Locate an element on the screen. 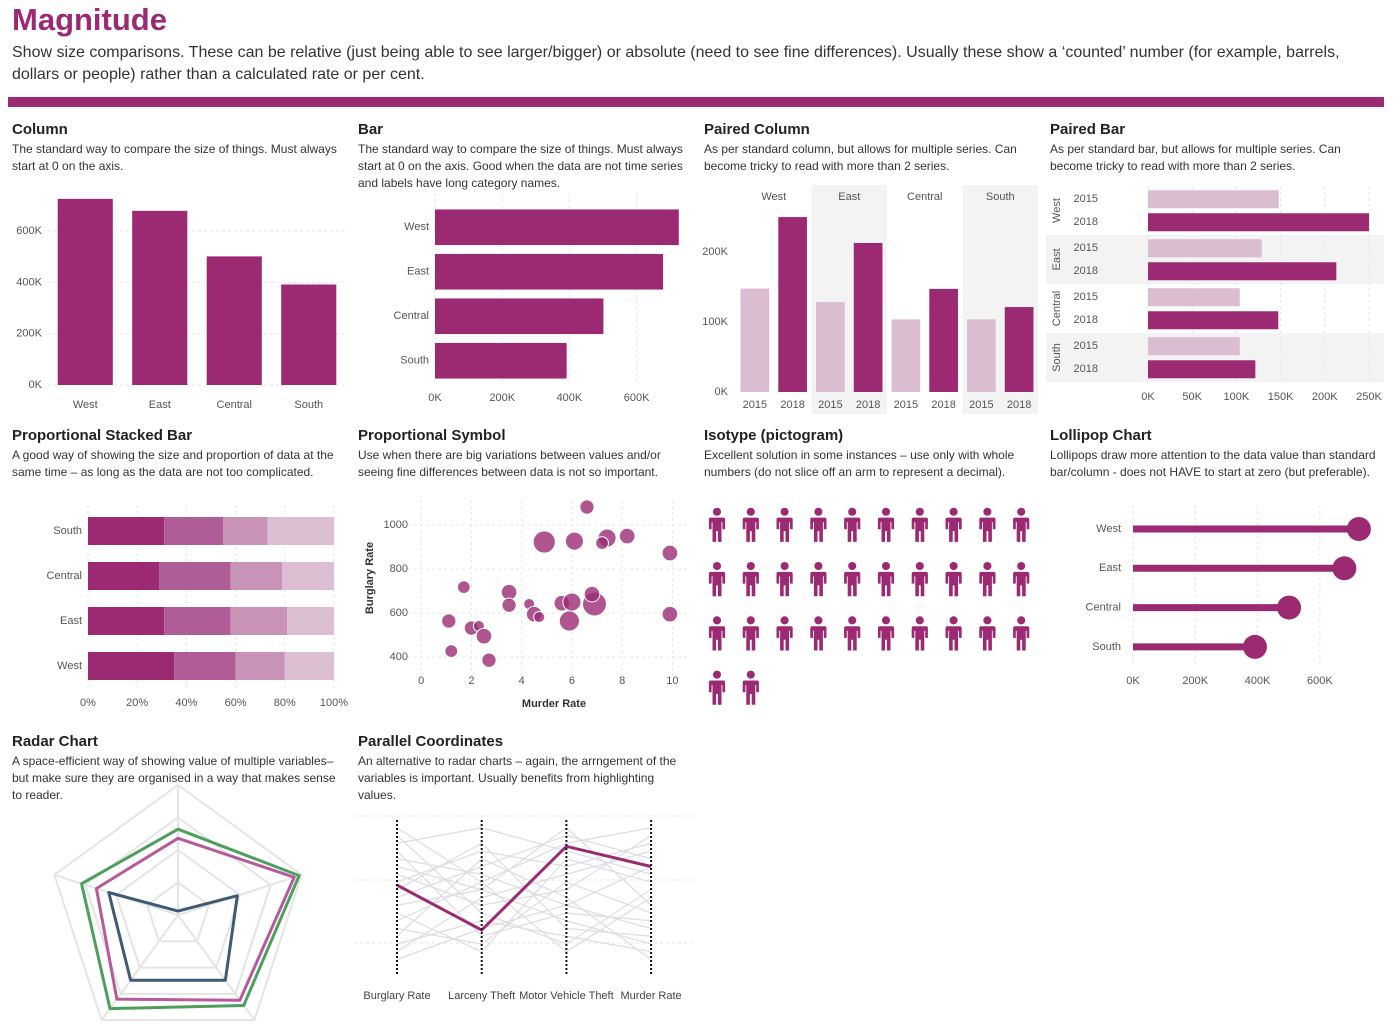 The image size is (1395, 1024). x-tick-label: 60% is located at coordinates (236, 703).